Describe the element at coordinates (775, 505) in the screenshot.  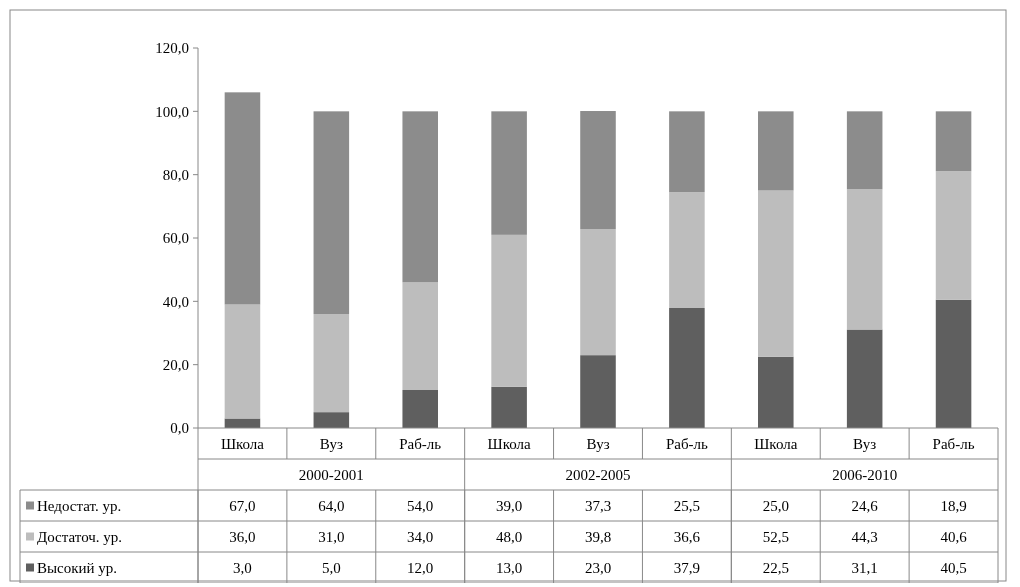
I see `data-label: 25,0` at that location.